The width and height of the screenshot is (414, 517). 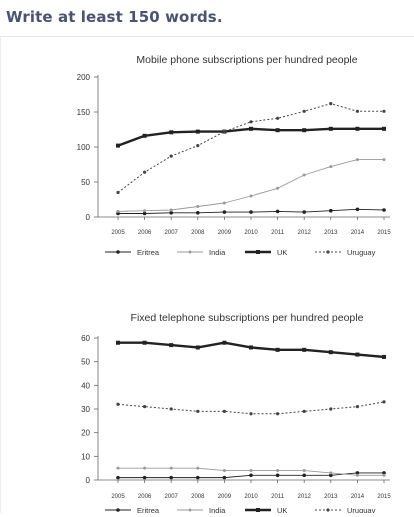 What do you see at coordinates (85, 433) in the screenshot?
I see `y-tick-label: 20` at bounding box center [85, 433].